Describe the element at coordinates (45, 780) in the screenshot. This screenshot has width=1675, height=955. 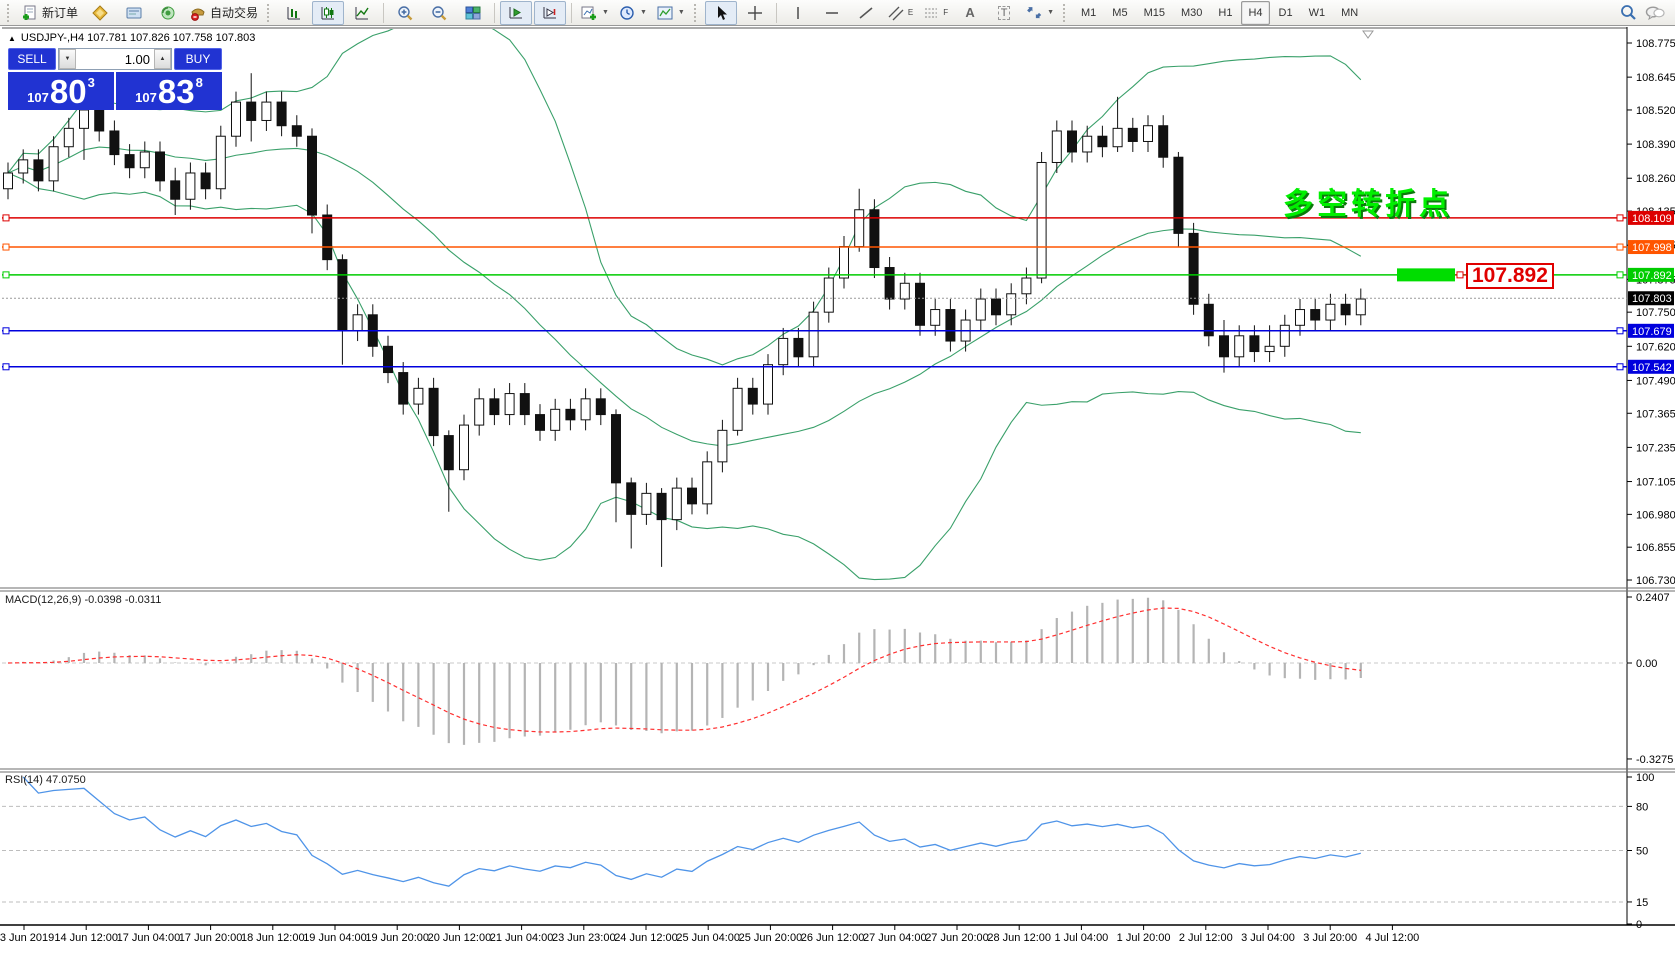
I see `rsi-indicator-label: RSI(14) 47.0750` at that location.